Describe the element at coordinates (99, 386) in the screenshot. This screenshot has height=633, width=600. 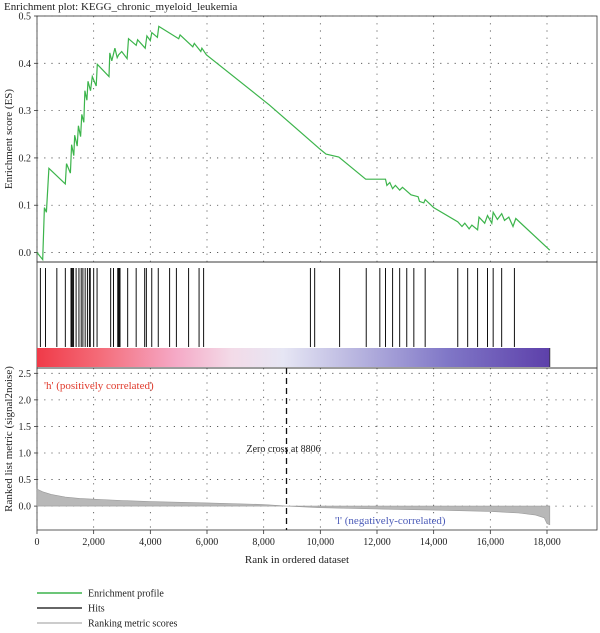
I see `positive-label: 'h' (positively correlated)` at that location.